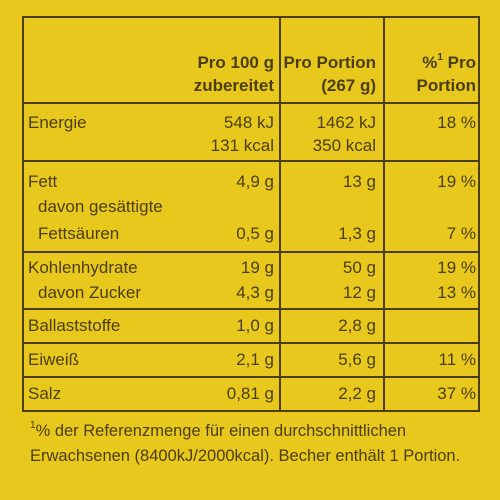 This screenshot has width=500, height=500. I want to click on energie-percent: 18 %, so click(456, 122).